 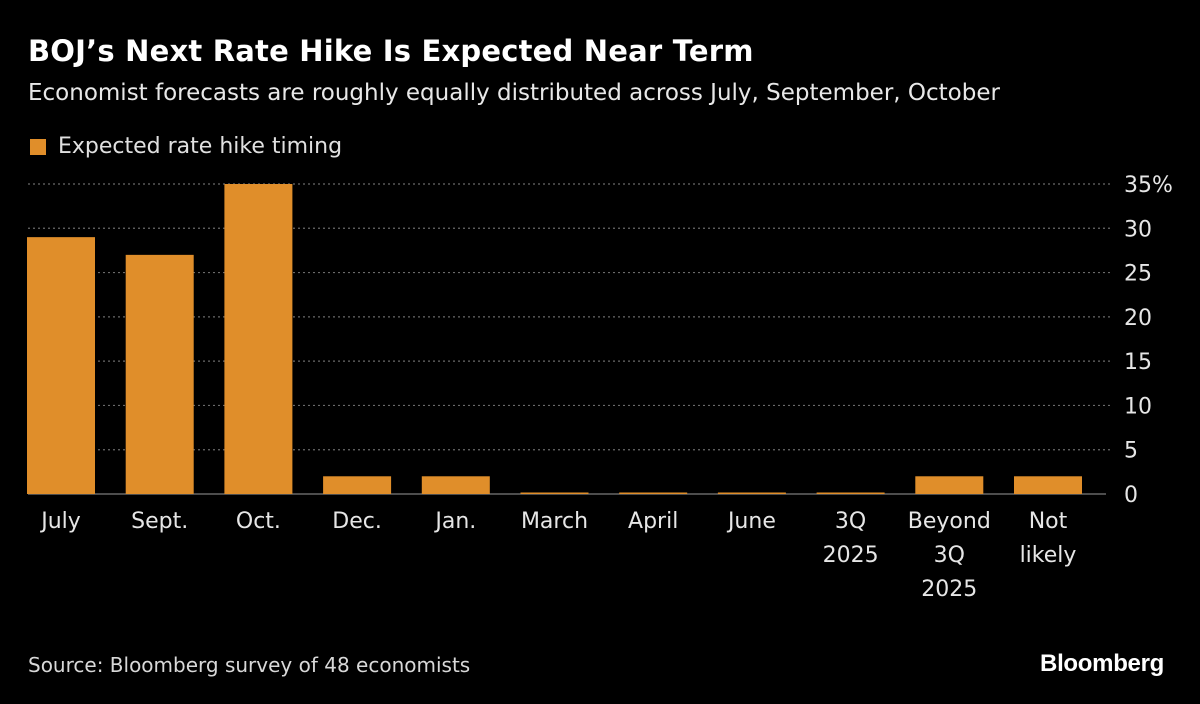 I want to click on x-tick-label: Beyond 3Q 2025, so click(x=949, y=555).